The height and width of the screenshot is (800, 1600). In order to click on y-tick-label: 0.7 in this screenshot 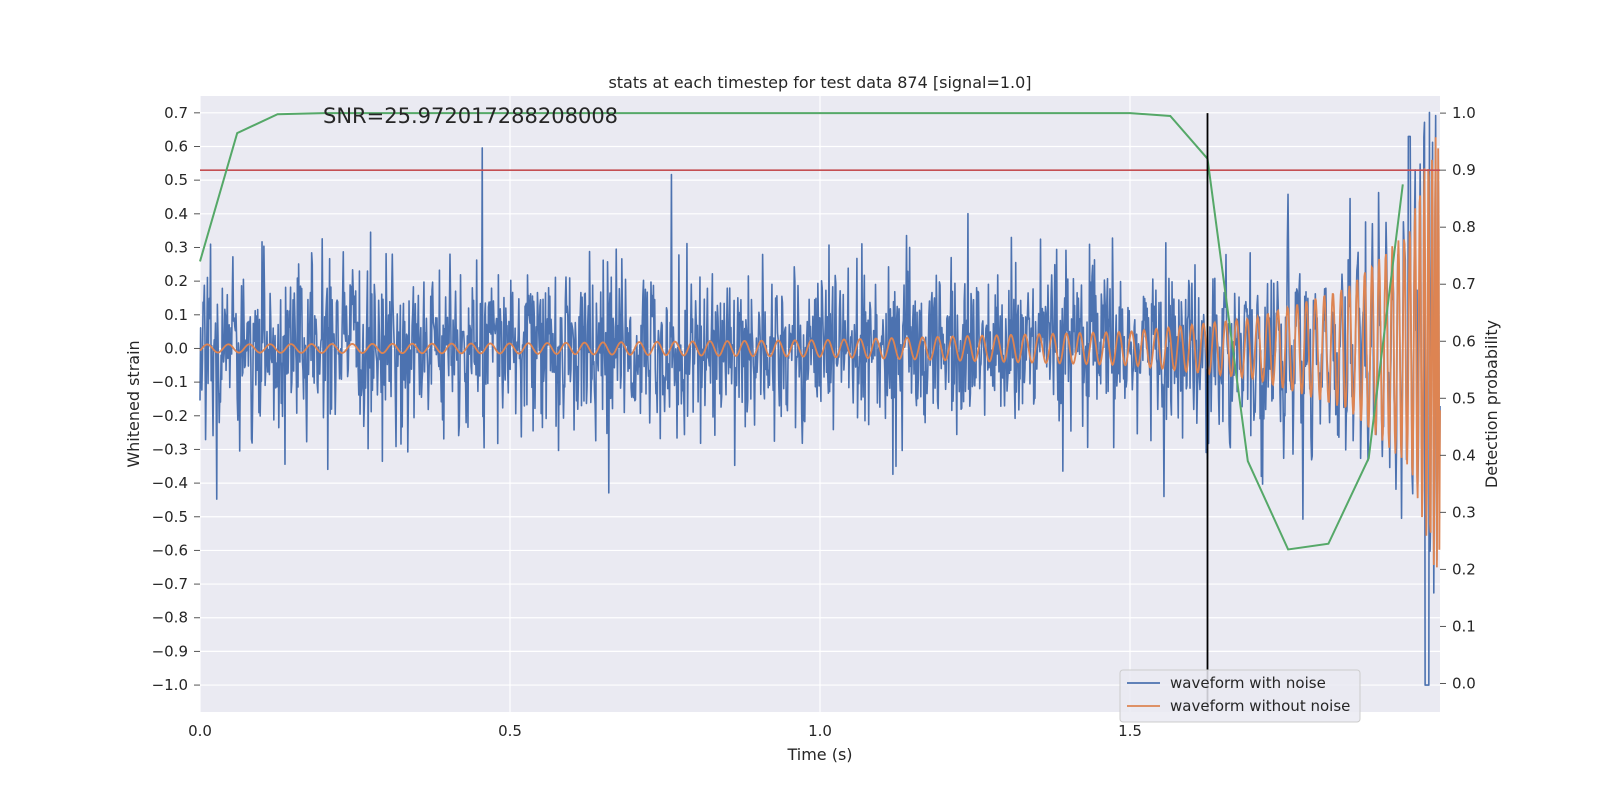, I will do `click(176, 113)`.